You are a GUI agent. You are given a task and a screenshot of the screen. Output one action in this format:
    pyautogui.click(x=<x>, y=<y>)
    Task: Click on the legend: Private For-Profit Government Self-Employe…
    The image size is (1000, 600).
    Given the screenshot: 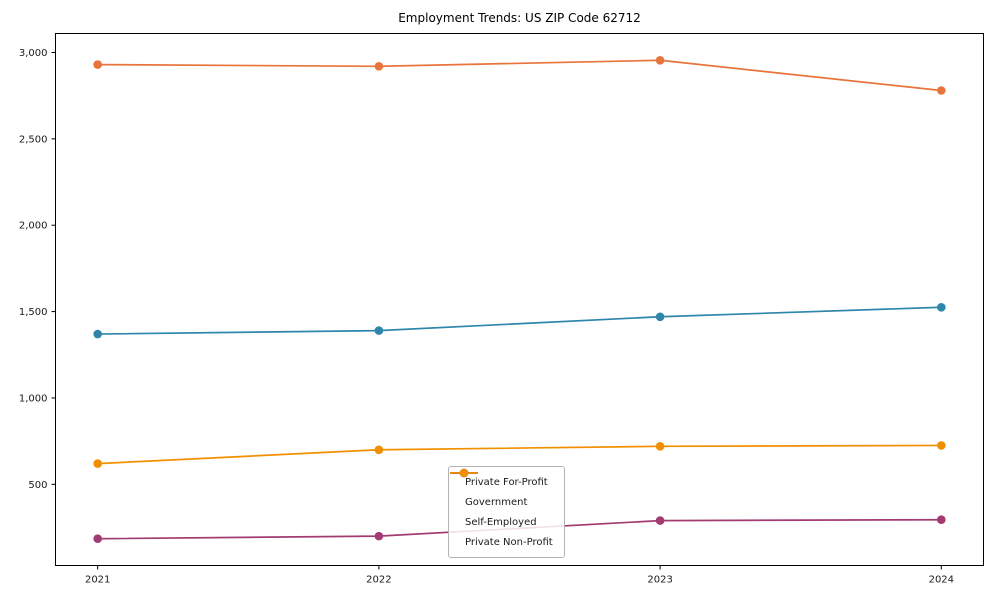 What is the action you would take?
    pyautogui.click(x=506, y=512)
    